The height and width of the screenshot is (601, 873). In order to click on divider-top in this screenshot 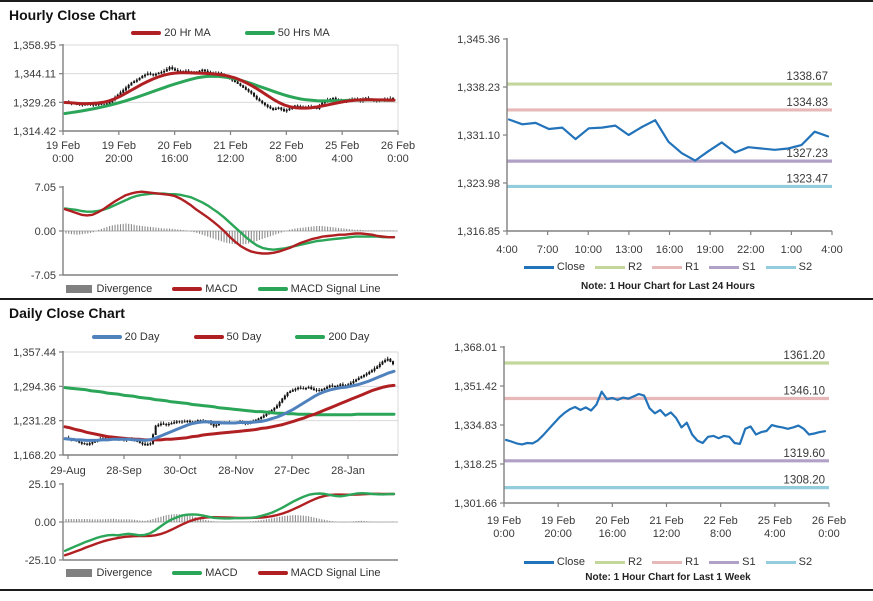, I will do `click(436, 1)`.